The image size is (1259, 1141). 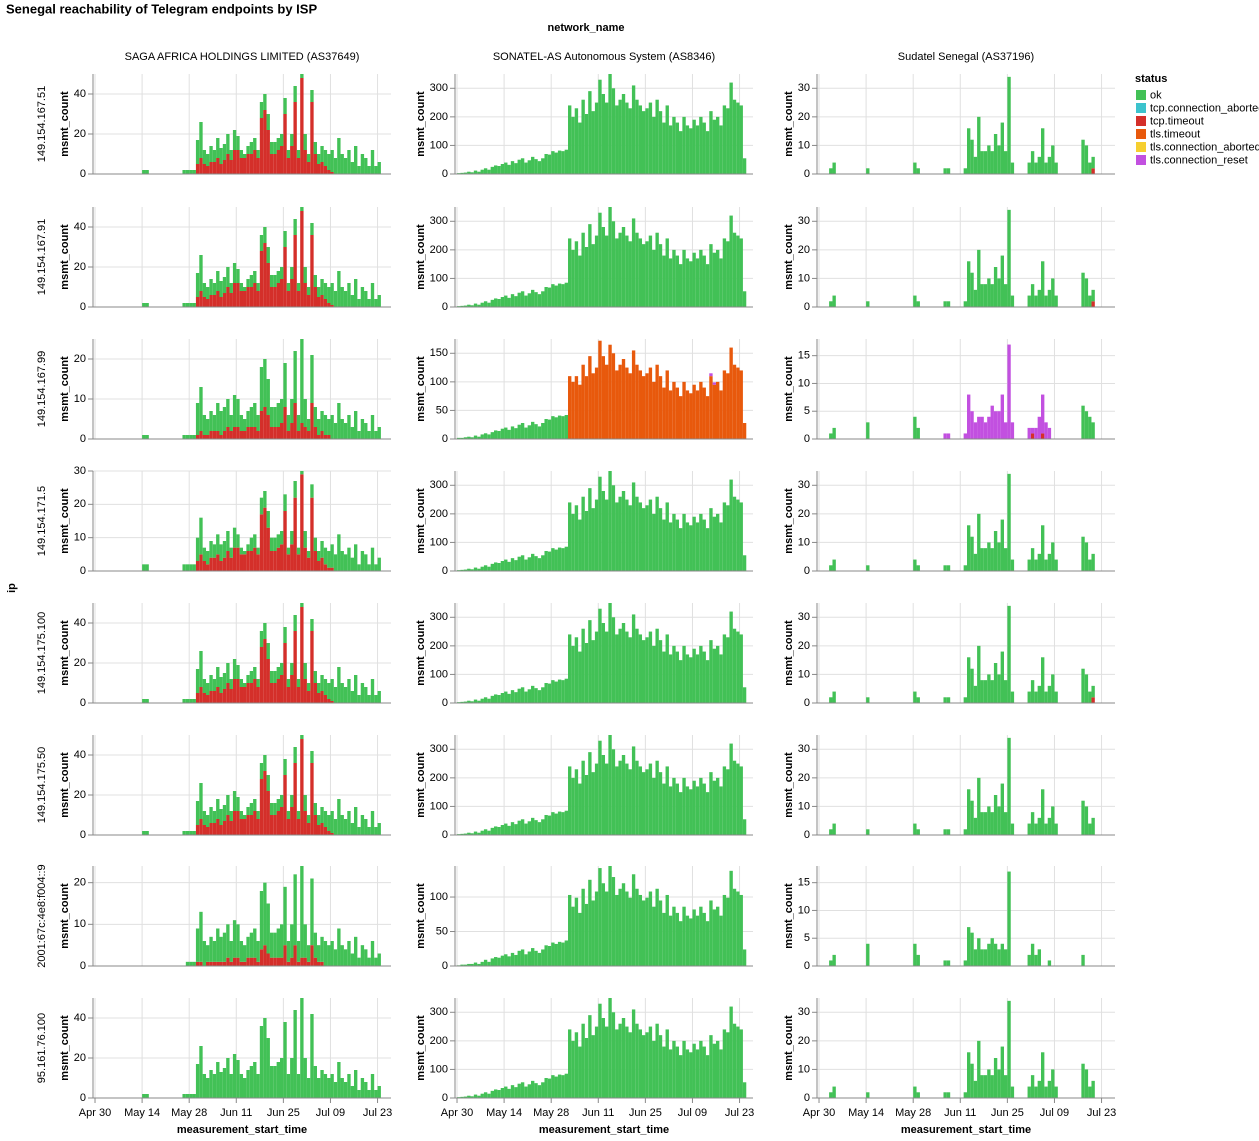 What do you see at coordinates (1054, 1113) in the screenshot?
I see `x-tick-label: Jul 09` at bounding box center [1054, 1113].